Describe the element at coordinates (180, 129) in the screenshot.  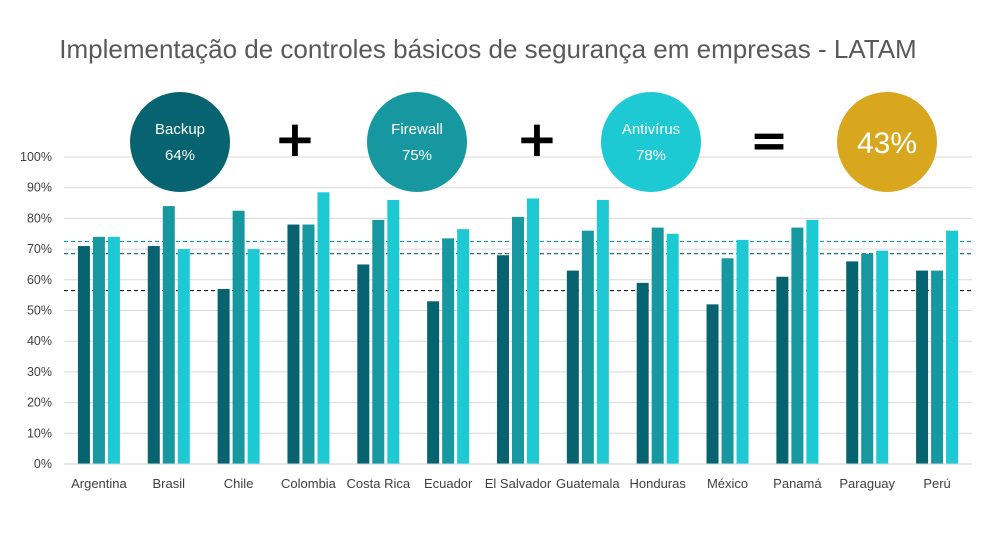
I see `summary-bubble-label: Backup` at that location.